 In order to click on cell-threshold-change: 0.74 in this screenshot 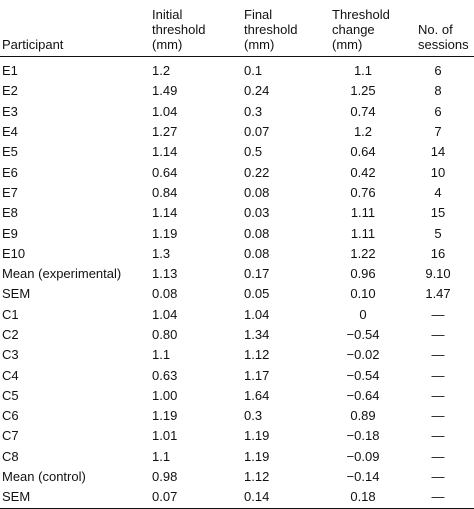, I will do `click(363, 111)`.